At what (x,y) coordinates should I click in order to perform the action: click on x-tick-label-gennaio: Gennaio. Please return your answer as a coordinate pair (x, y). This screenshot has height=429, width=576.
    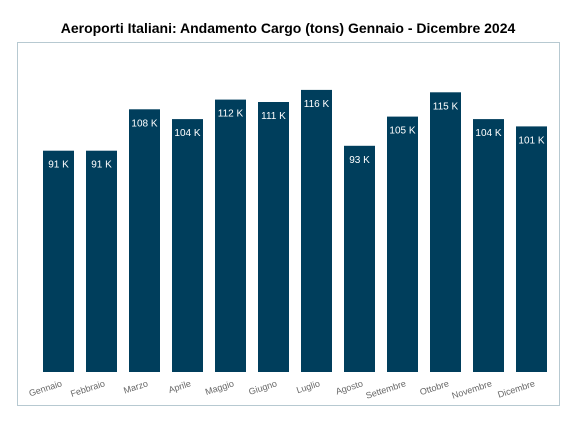
    Looking at the image, I should click on (45, 388).